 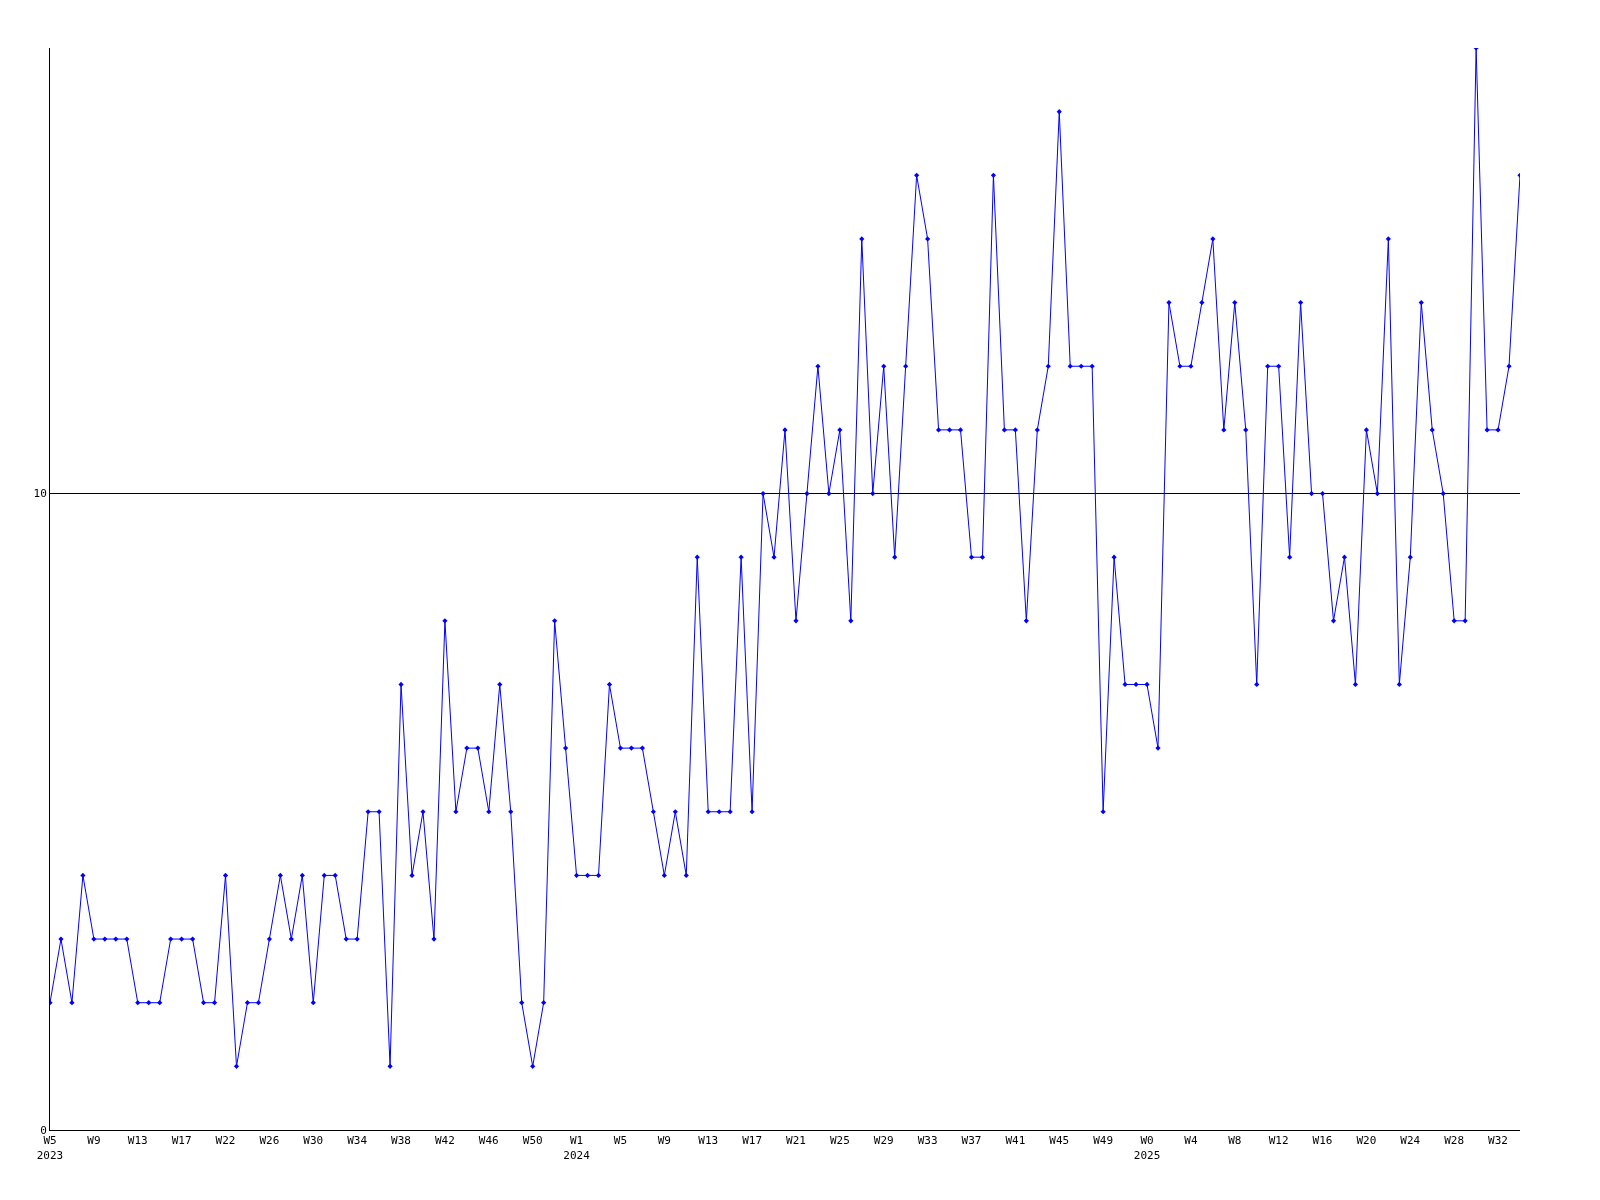 I want to click on x-tick-label: W4, so click(x=1191, y=1141).